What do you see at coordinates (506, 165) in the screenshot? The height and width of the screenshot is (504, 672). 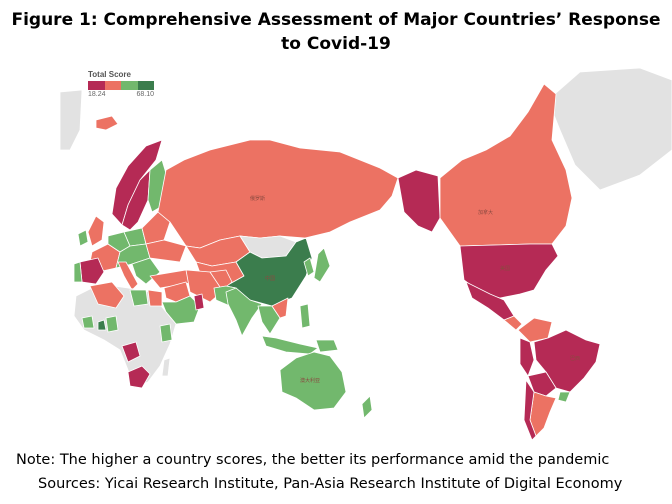 I see `canada` at bounding box center [506, 165].